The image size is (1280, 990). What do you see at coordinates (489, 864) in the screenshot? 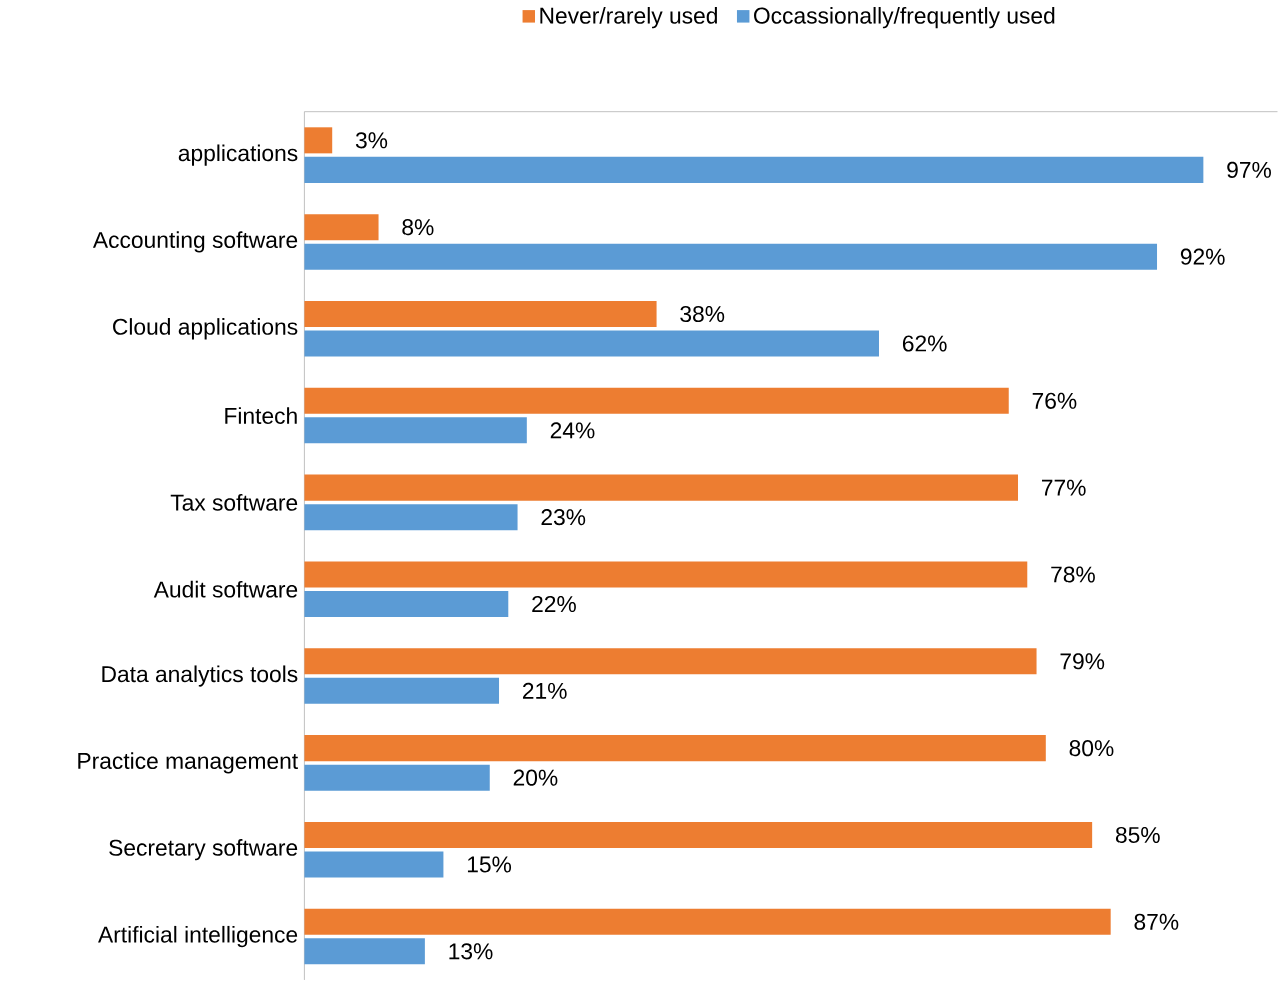
I see `data-label: 15%` at bounding box center [489, 864].